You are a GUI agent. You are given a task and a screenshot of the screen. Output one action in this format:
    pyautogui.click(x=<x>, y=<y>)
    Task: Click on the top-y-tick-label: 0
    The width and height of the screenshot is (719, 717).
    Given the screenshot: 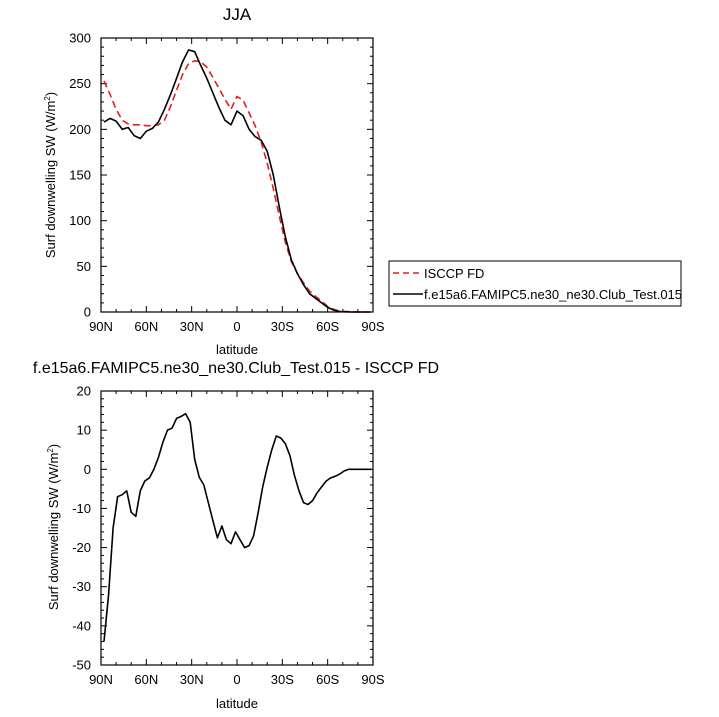 What is the action you would take?
    pyautogui.click(x=87, y=312)
    